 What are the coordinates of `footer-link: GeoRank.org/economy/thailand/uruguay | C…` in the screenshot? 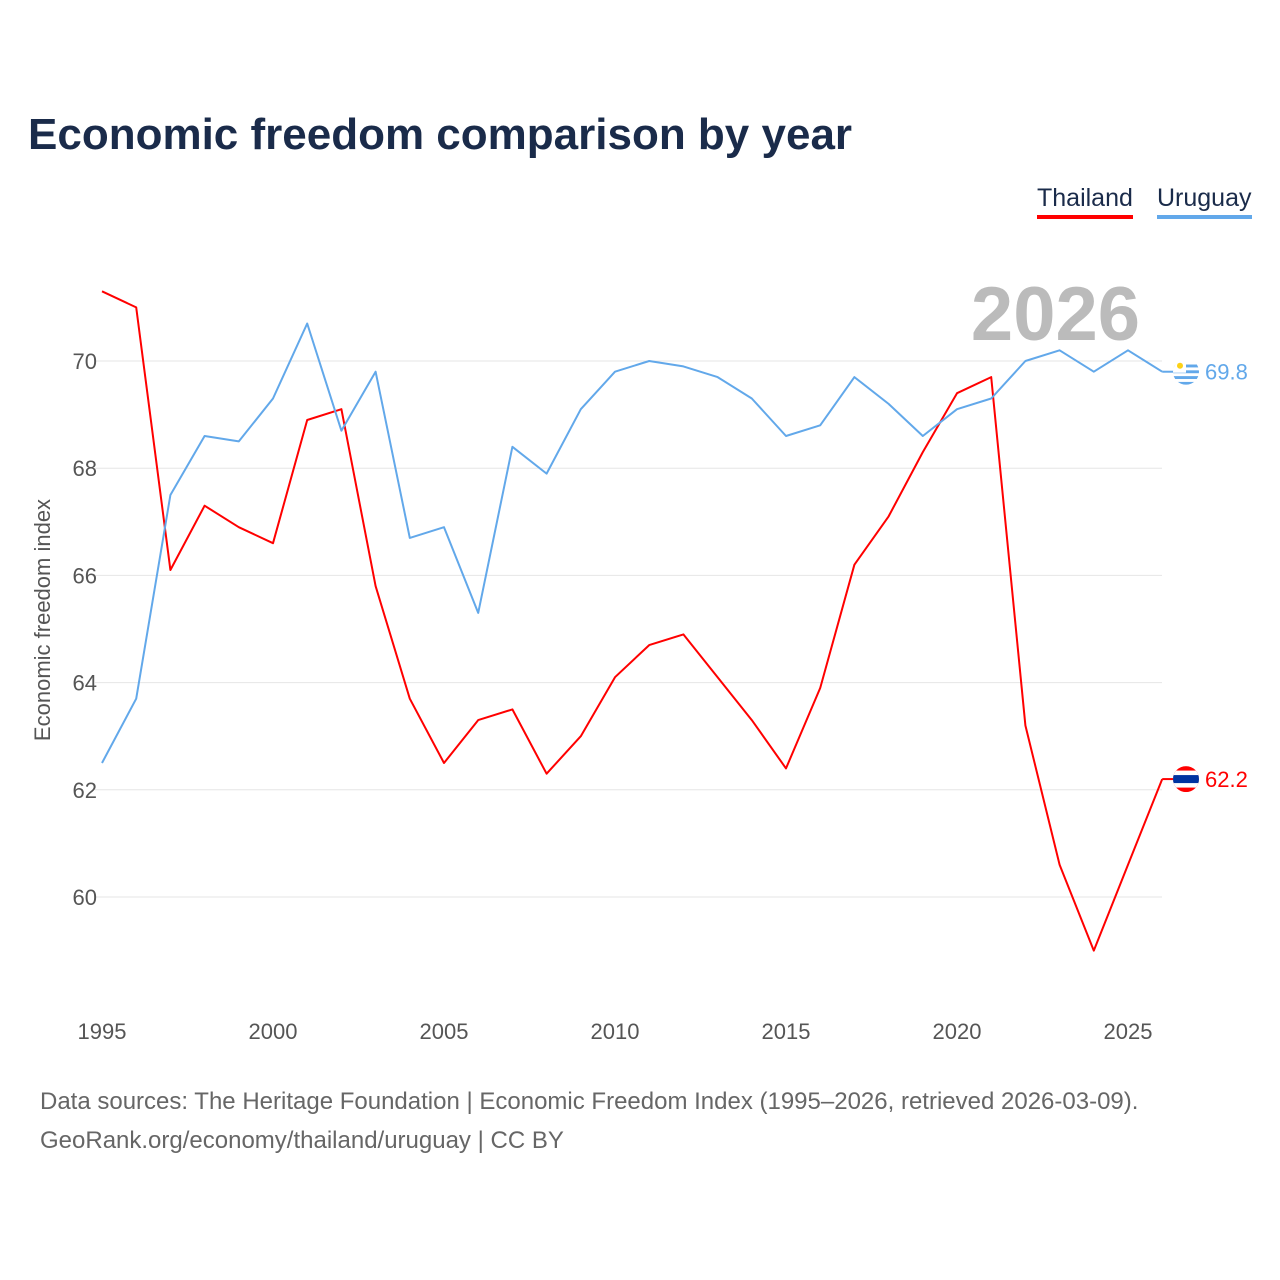 It's located at (302, 1140).